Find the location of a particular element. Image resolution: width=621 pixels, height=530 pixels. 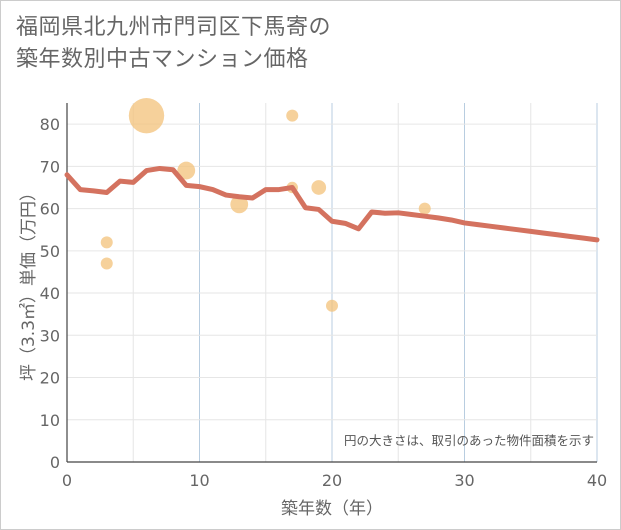

y-tick-label: 50 is located at coordinates (50, 251).